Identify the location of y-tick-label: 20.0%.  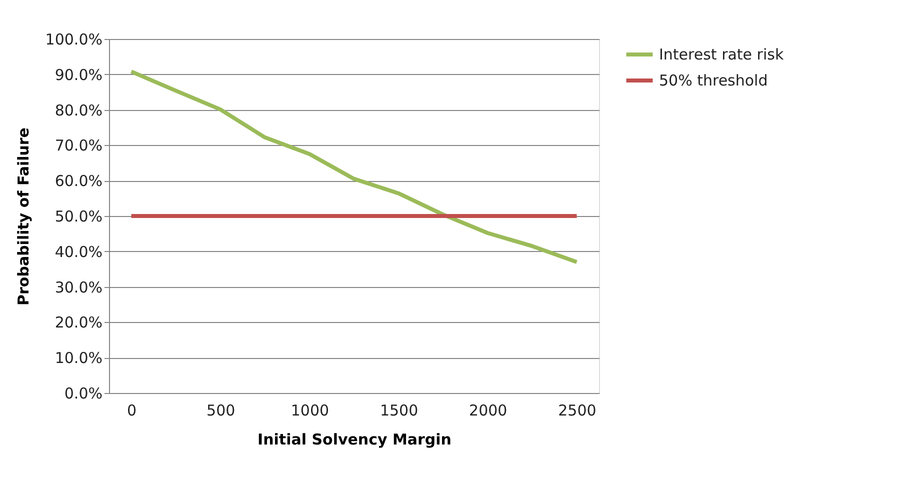
(78, 323).